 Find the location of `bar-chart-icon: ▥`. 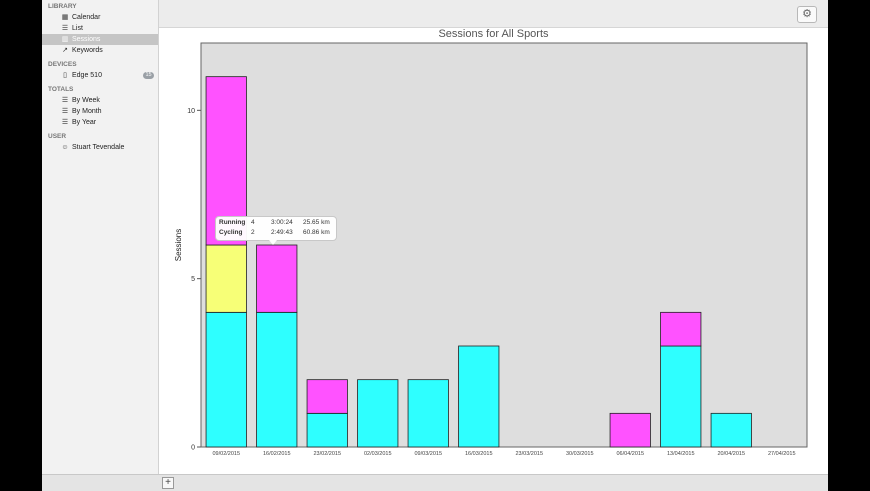

bar-chart-icon: ▥ is located at coordinates (65, 39).